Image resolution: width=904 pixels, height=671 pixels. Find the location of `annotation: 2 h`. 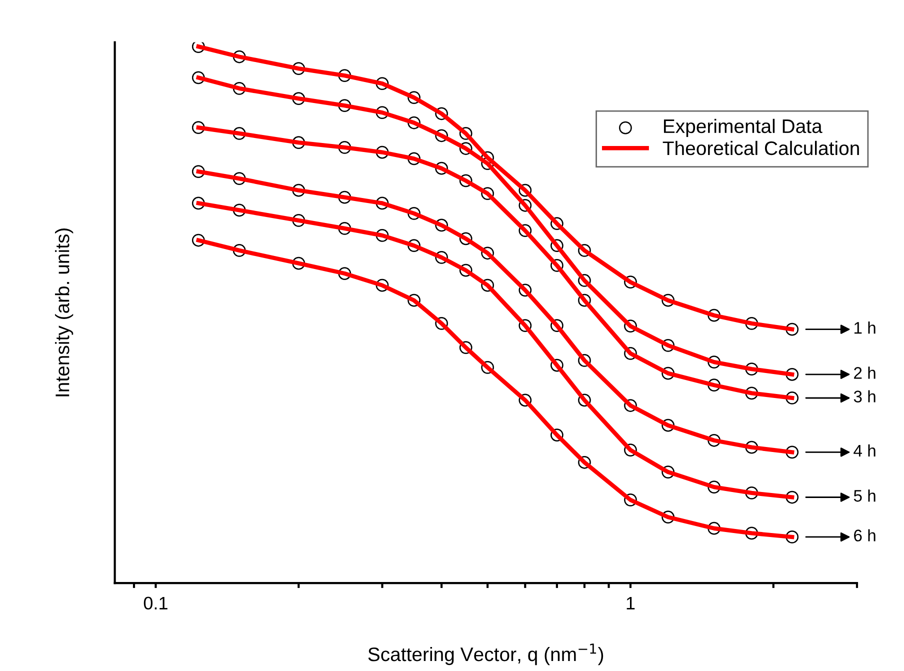

annotation: 2 h is located at coordinates (865, 372).